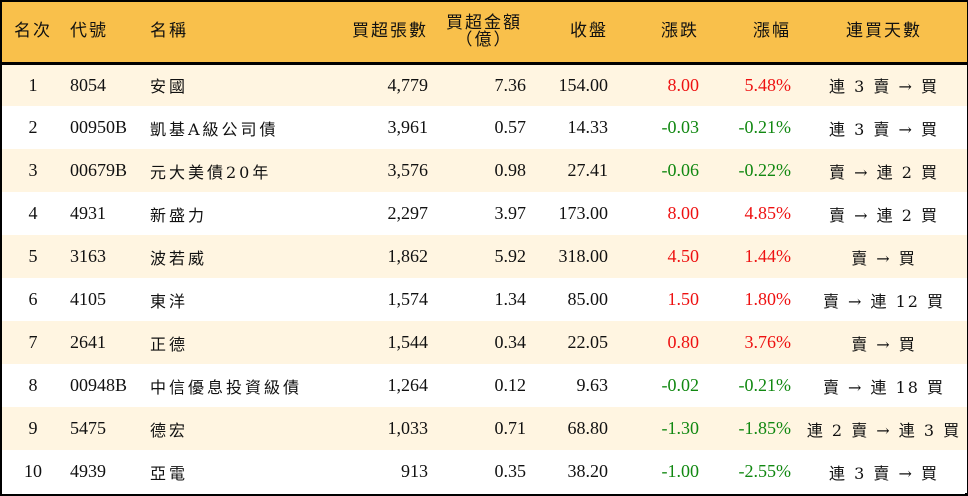 The height and width of the screenshot is (496, 968). Describe the element at coordinates (680, 428) in the screenshot. I see `cell-change: -1.30` at that location.